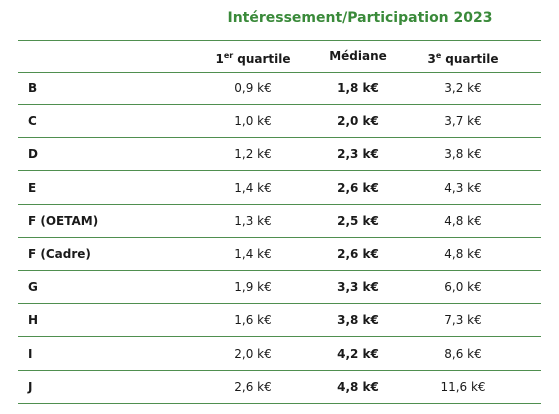 The height and width of the screenshot is (414, 559). What do you see at coordinates (358, 154) in the screenshot?
I see `cell-value: 2,3 k€` at bounding box center [358, 154].